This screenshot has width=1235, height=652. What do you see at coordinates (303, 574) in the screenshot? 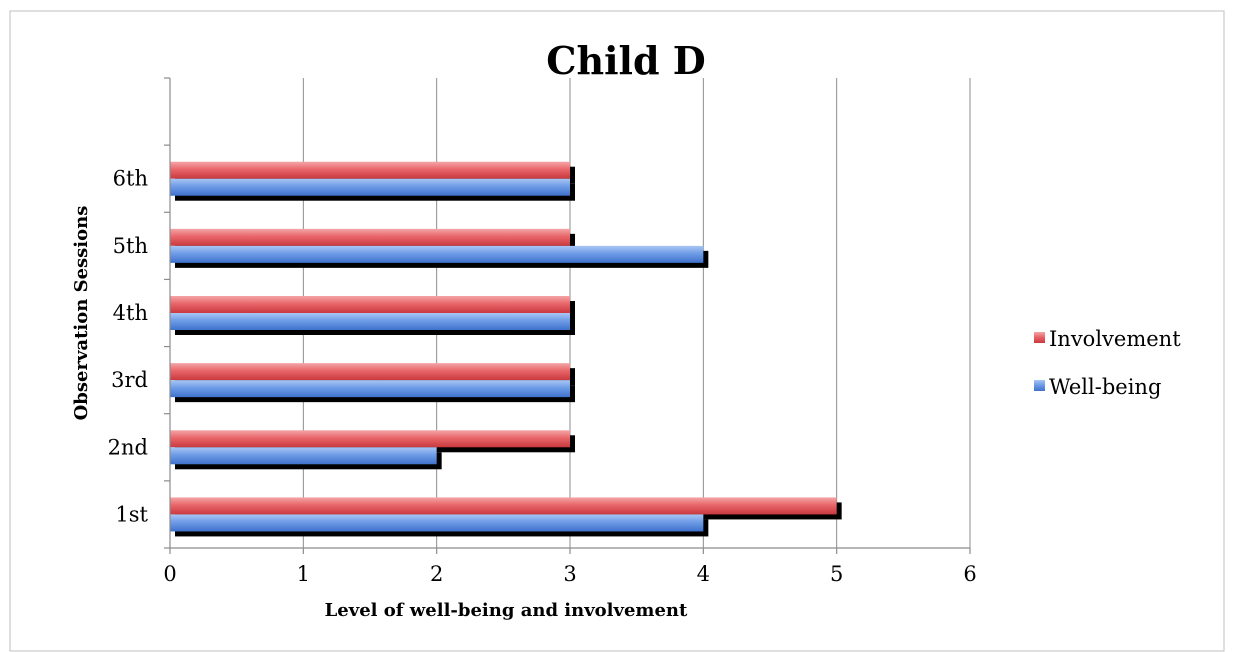
I see `x-tick-label: 1` at bounding box center [303, 574].